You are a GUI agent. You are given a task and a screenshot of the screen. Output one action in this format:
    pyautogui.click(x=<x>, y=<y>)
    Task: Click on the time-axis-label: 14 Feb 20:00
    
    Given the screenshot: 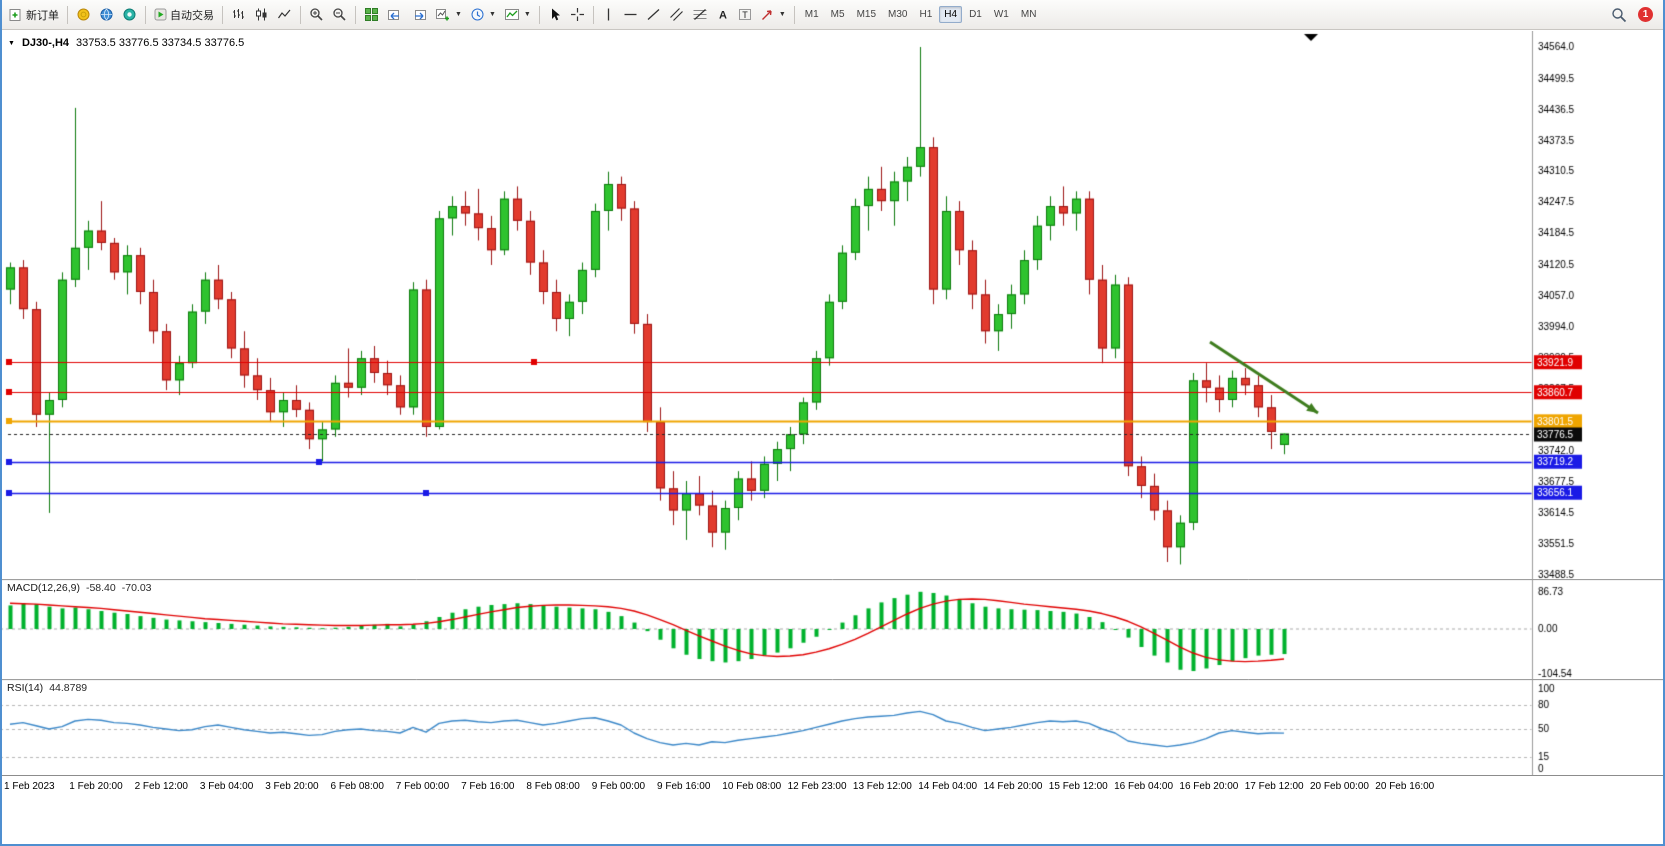 What is the action you would take?
    pyautogui.click(x=1013, y=786)
    